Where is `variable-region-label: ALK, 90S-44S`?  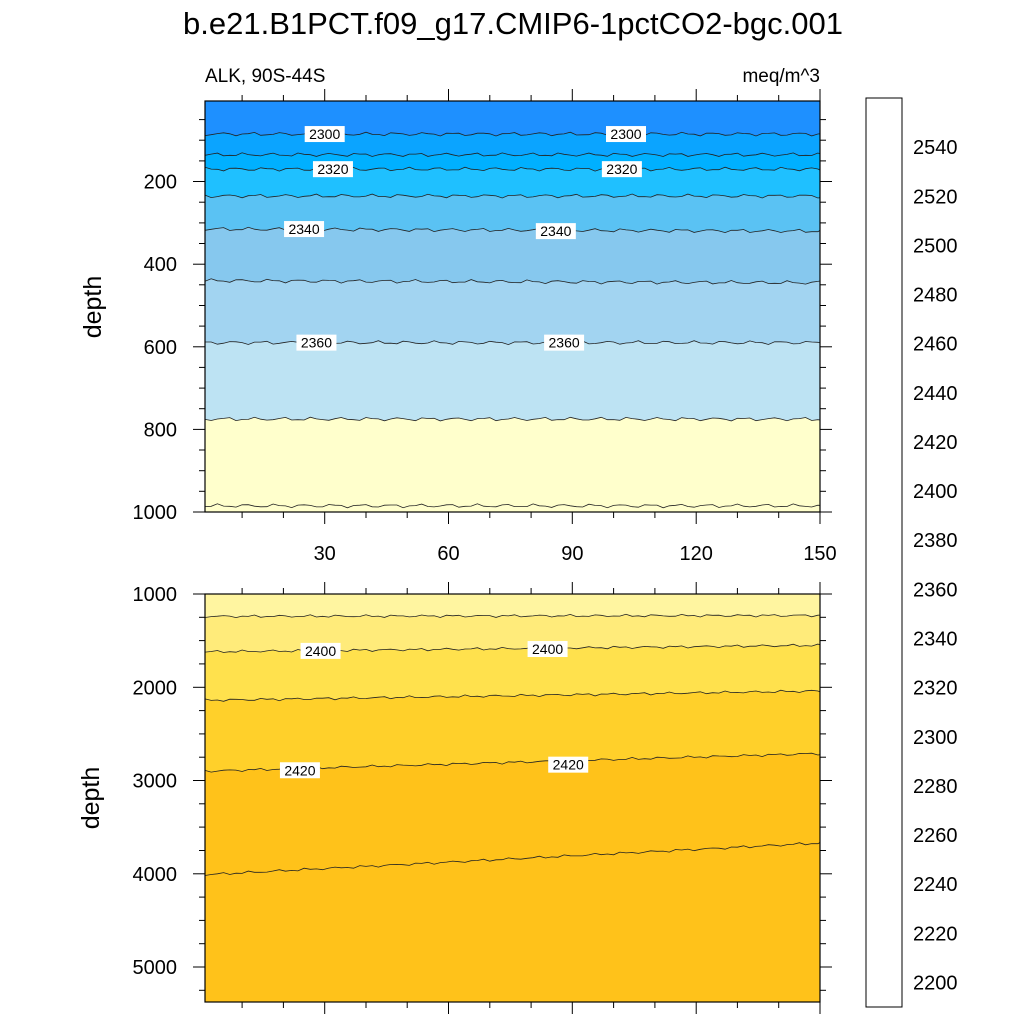 variable-region-label: ALK, 90S-44S is located at coordinates (265, 76).